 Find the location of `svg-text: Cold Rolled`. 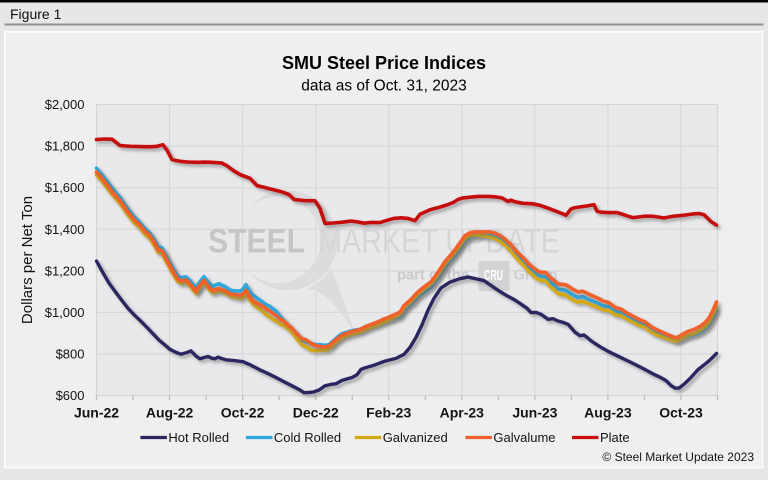

svg-text: Cold Rolled is located at coordinates (307, 437).